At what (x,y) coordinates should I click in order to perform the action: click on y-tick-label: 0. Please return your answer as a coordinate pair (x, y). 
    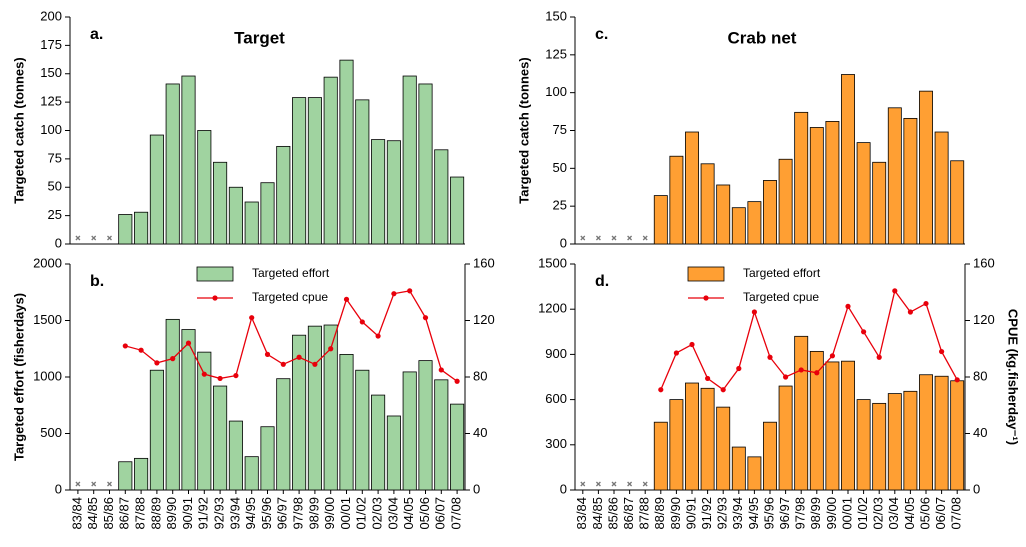
    Looking at the image, I should click on (58, 242).